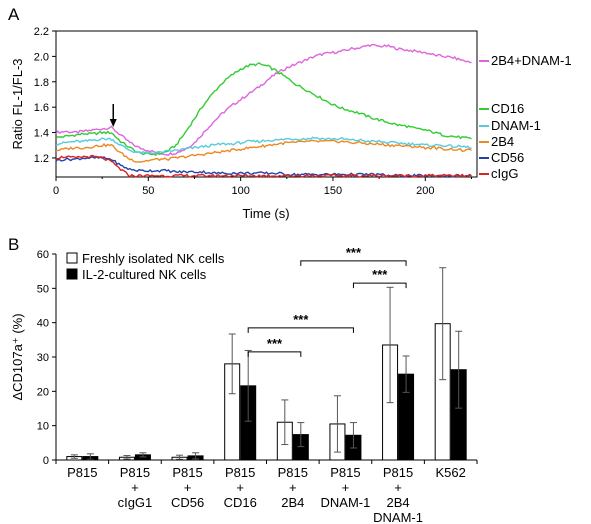 The width and height of the screenshot is (591, 524). I want to click on bar-chart-y-ticks: 0 10 20 30 40 50 60, so click(46, 358).